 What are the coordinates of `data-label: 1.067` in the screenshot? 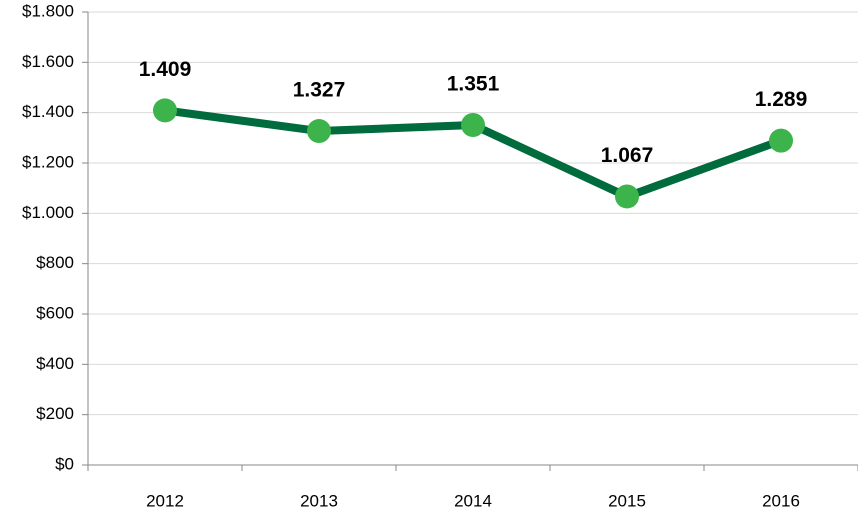 It's located at (627, 155).